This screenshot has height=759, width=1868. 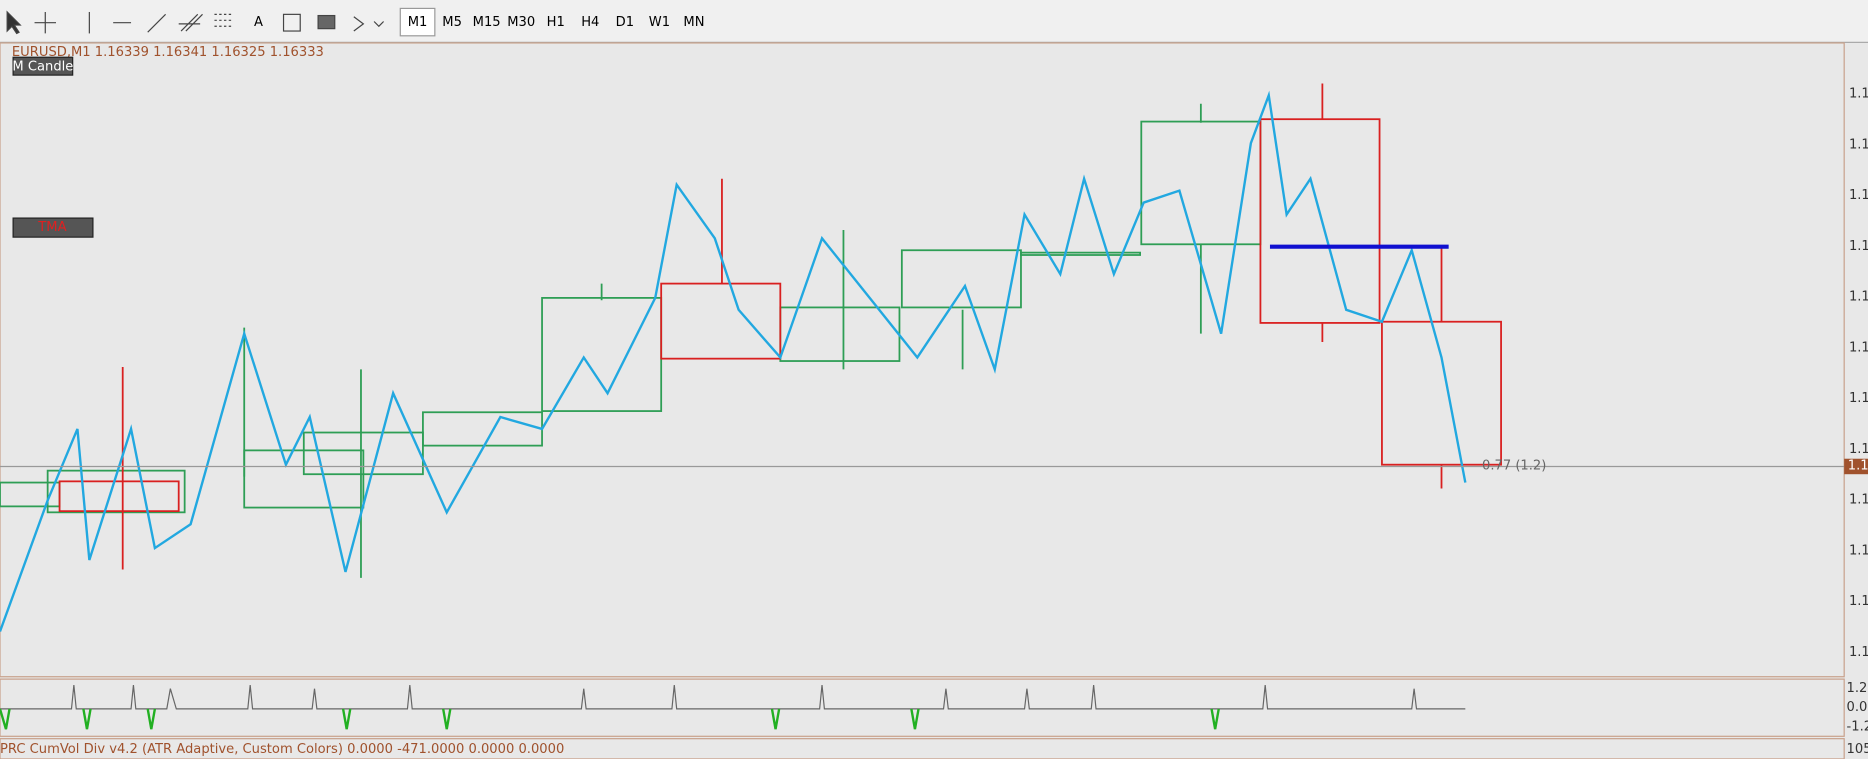 I want to click on toolbar, so click(x=934, y=21).